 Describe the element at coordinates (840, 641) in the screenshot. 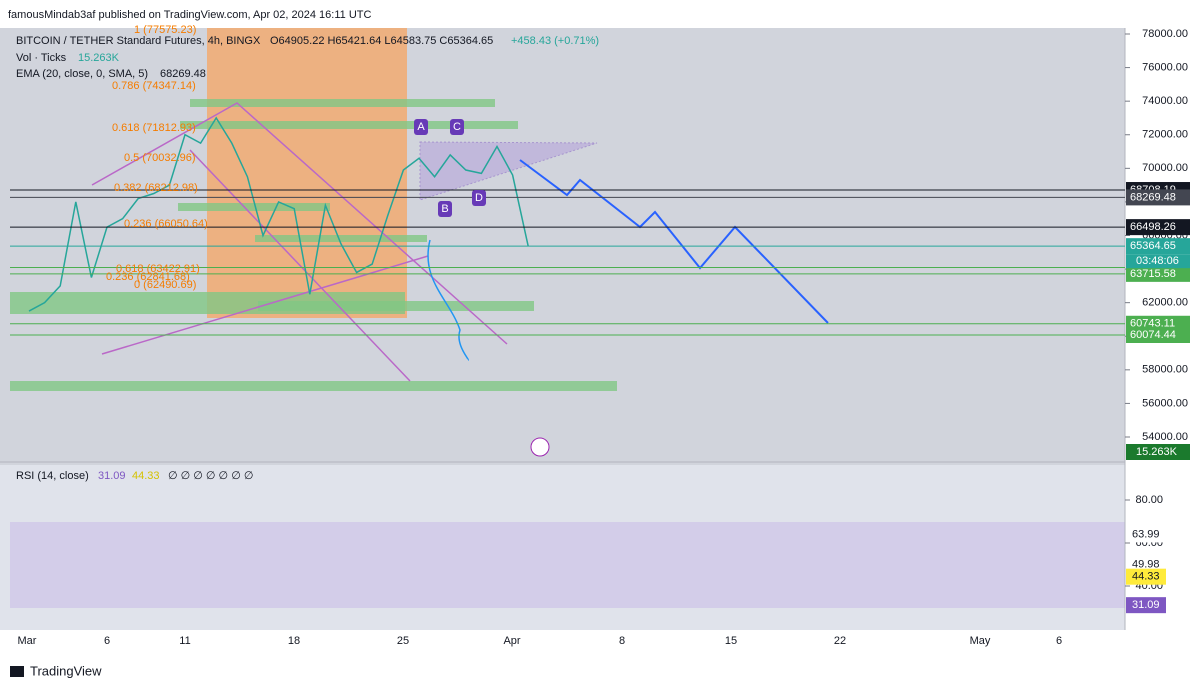

I see `date-label: 22` at that location.